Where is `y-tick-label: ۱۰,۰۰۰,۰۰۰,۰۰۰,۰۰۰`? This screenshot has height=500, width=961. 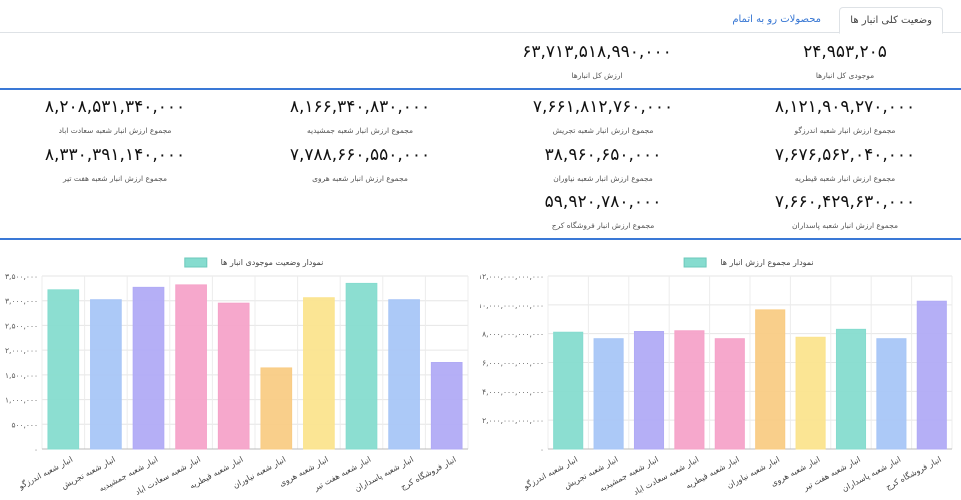
y-tick-label: ۱۰,۰۰۰,۰۰۰,۰۰۰,۰۰۰ is located at coordinates (512, 305).